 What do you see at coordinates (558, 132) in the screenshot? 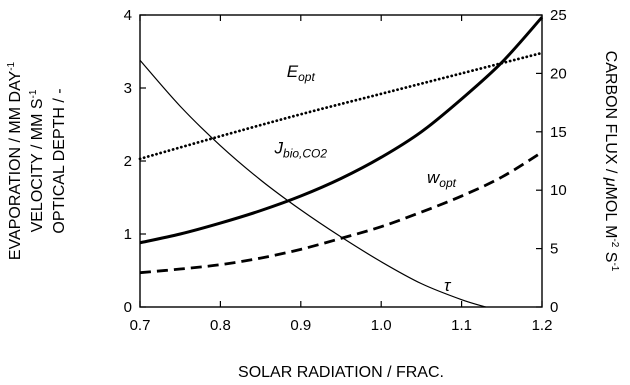
I see `y-right-tick-label: 15` at bounding box center [558, 132].